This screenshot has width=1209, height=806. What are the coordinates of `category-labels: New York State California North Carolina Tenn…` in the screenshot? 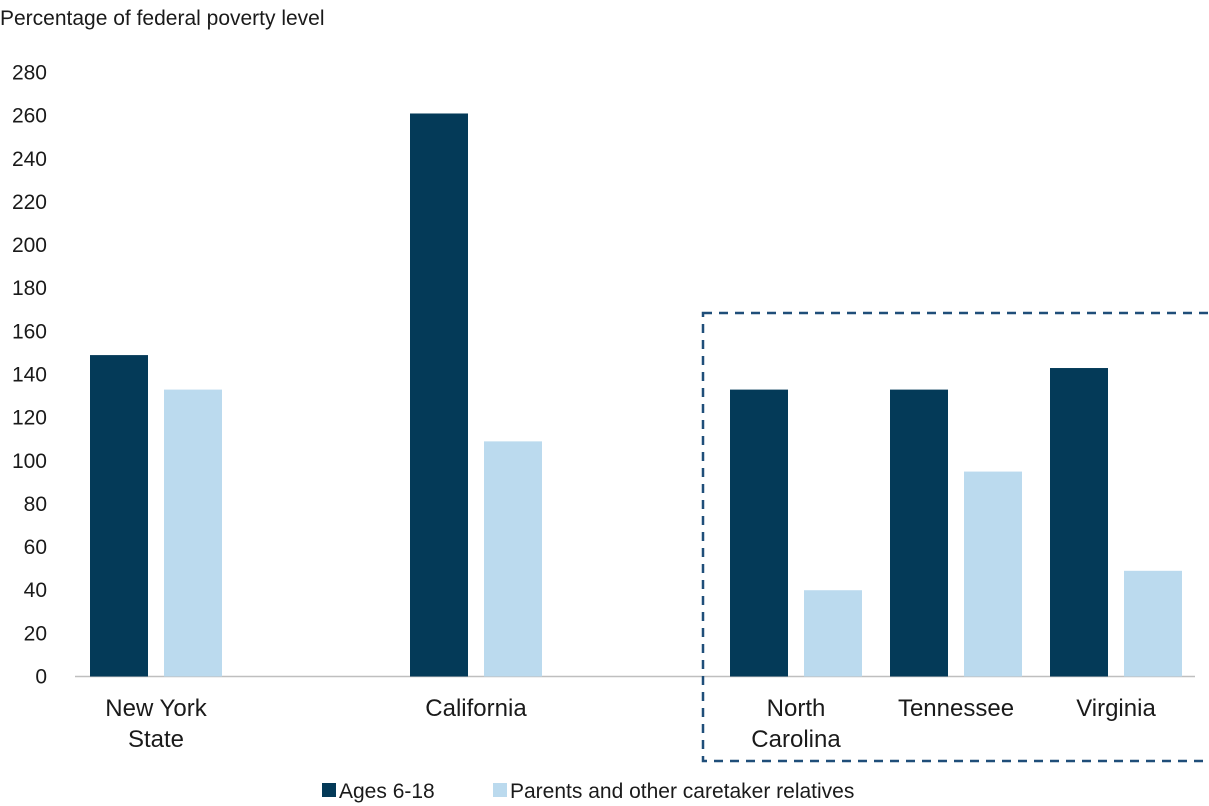 It's located at (630, 724).